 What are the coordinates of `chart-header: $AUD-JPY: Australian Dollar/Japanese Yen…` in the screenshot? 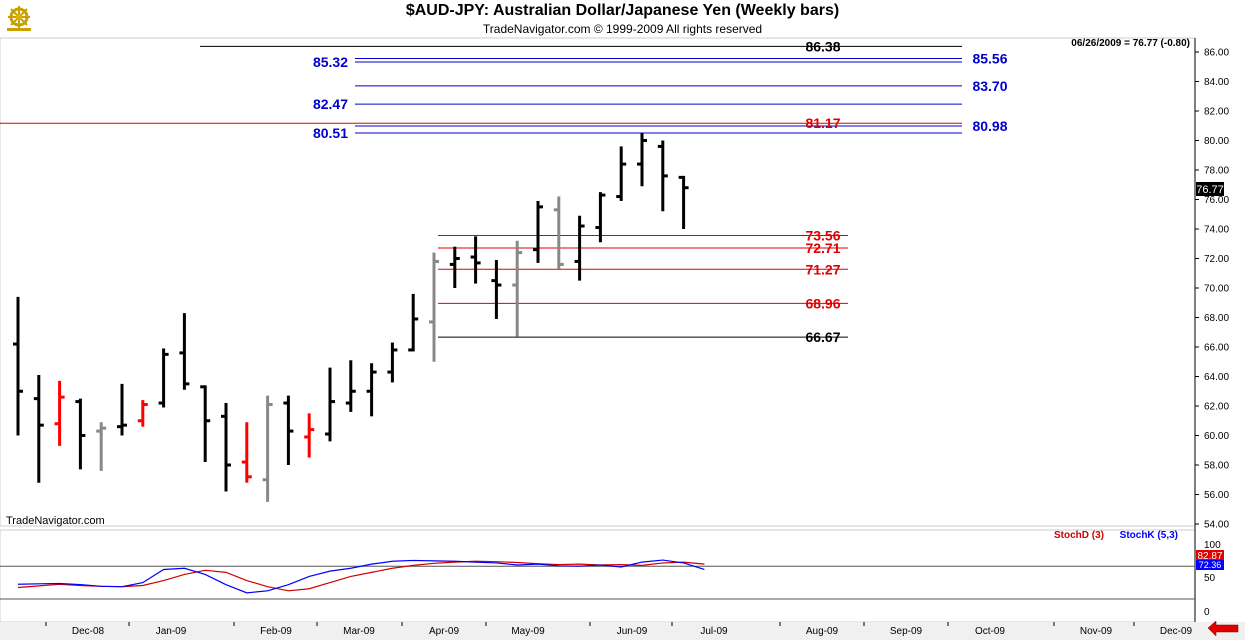 It's located at (622, 19).